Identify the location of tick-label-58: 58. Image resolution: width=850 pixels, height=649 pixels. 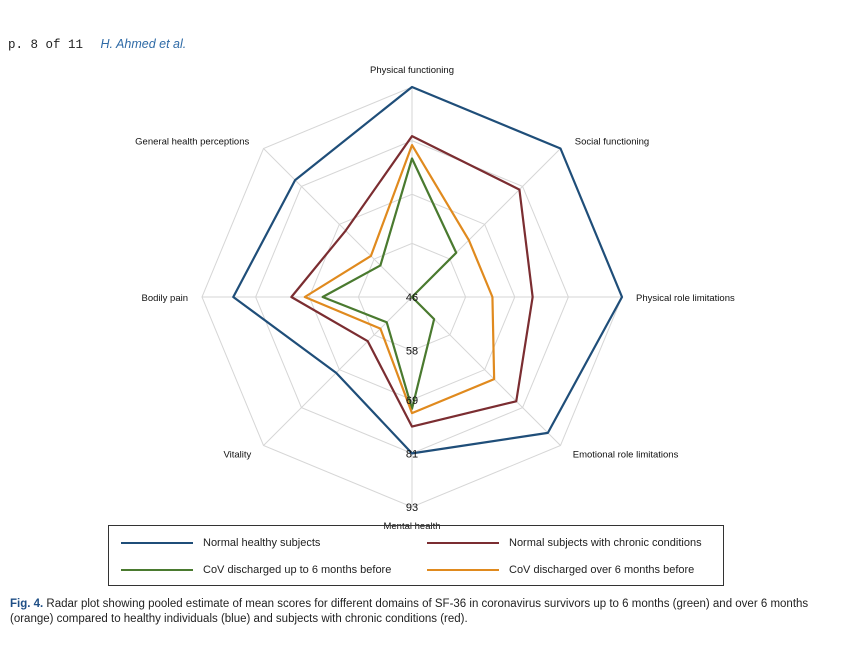
(412, 352).